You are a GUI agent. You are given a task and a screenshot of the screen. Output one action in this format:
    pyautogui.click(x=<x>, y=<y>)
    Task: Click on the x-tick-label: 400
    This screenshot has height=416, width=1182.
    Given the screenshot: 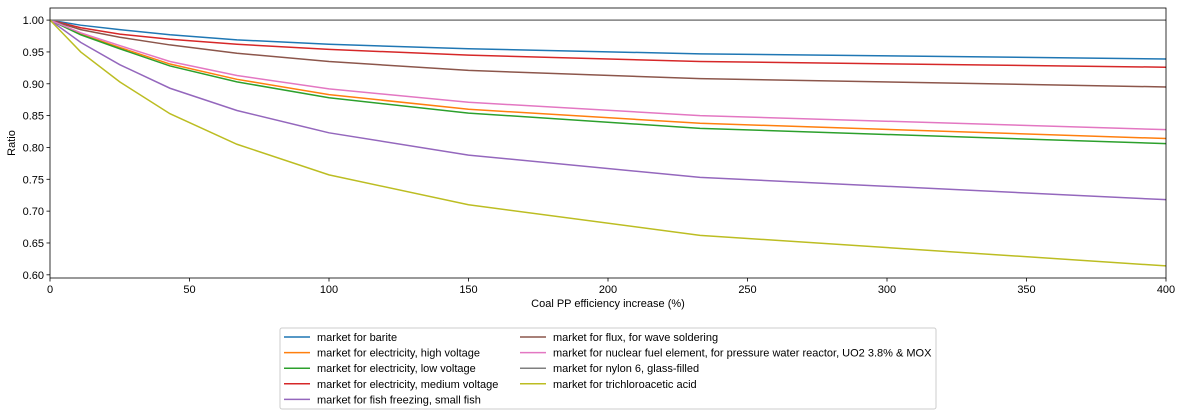 What is the action you would take?
    pyautogui.click(x=1166, y=290)
    